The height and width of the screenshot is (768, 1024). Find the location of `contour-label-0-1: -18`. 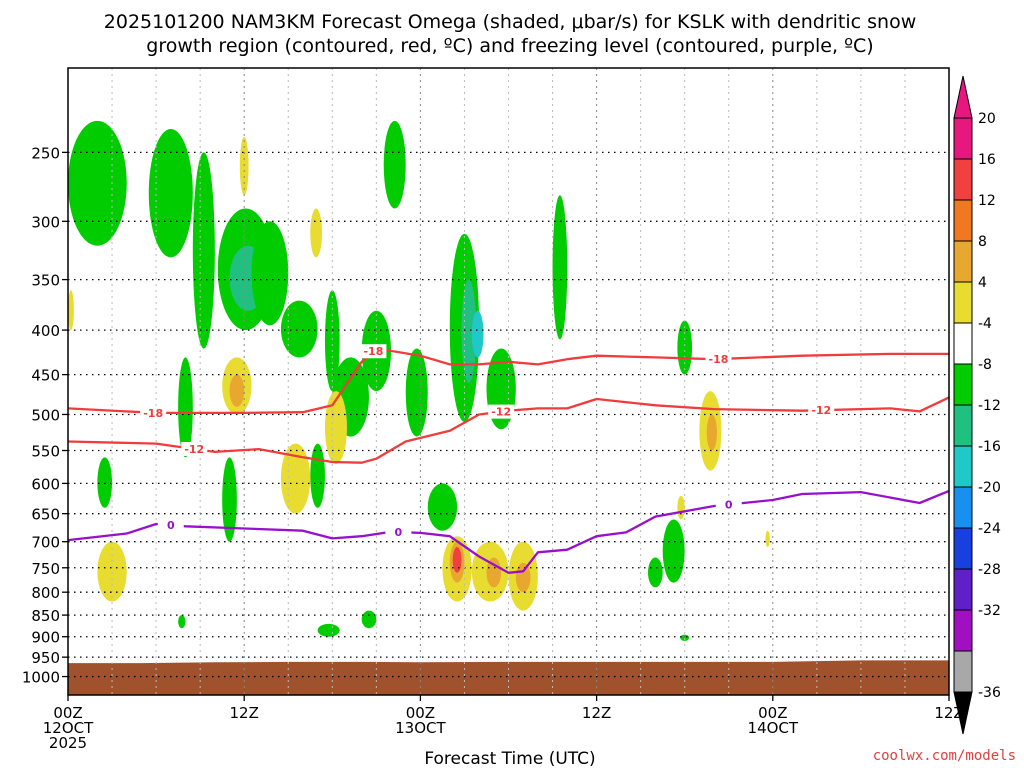

contour-label-0-1: -18 is located at coordinates (373, 351).